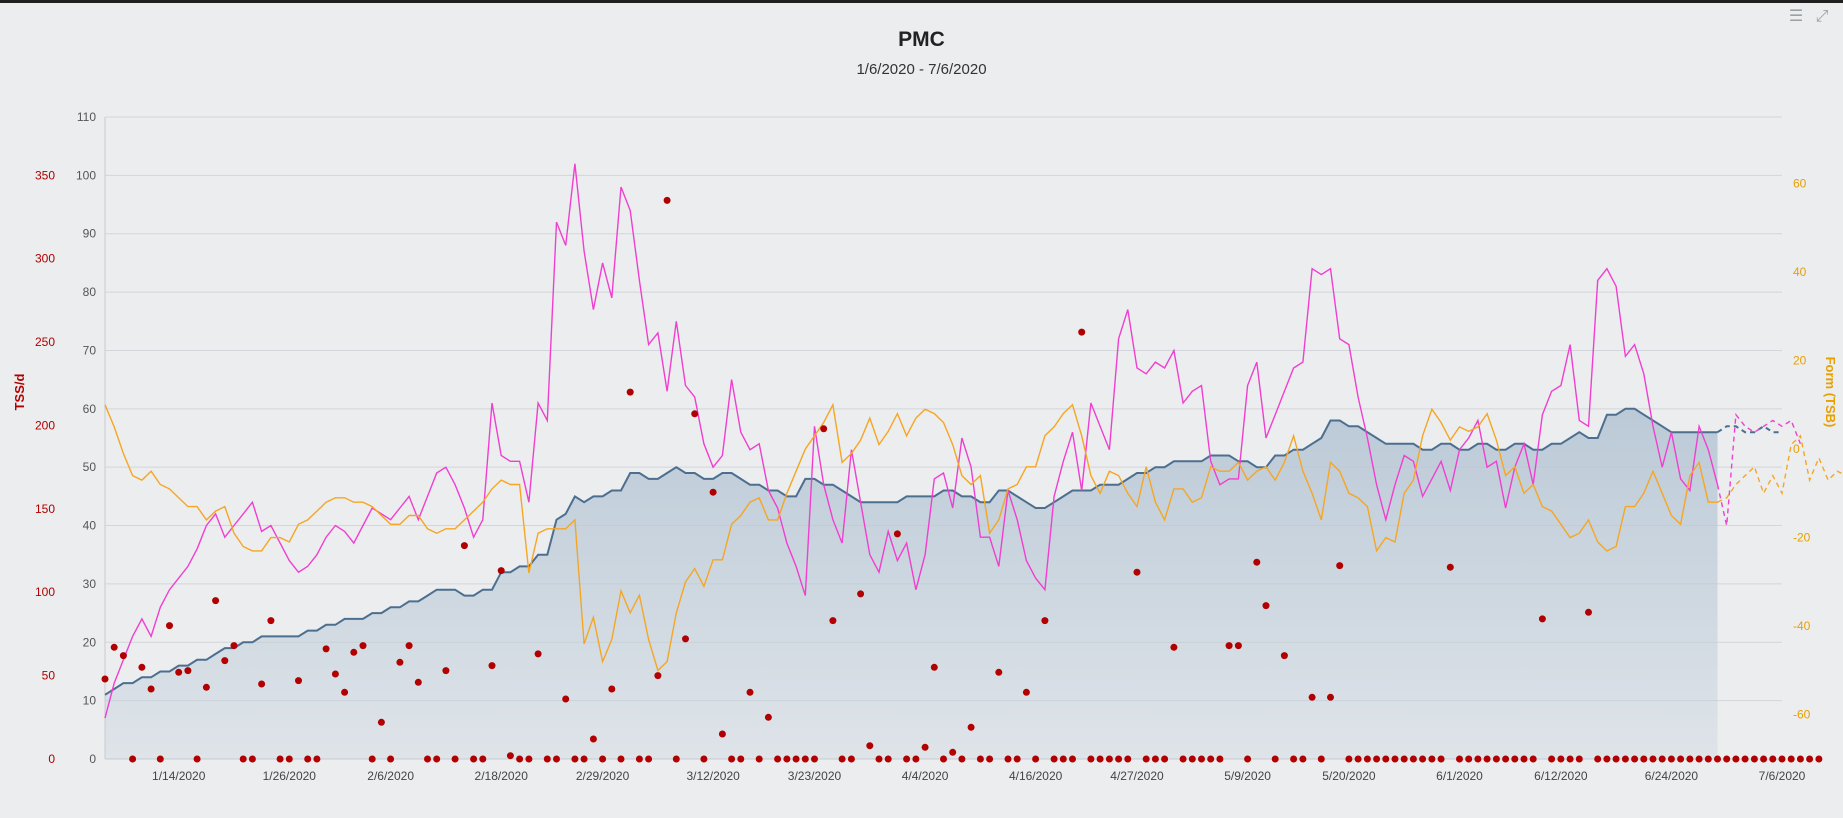  What do you see at coordinates (51, 759) in the screenshot?
I see `tss-tick-label: 0` at bounding box center [51, 759].